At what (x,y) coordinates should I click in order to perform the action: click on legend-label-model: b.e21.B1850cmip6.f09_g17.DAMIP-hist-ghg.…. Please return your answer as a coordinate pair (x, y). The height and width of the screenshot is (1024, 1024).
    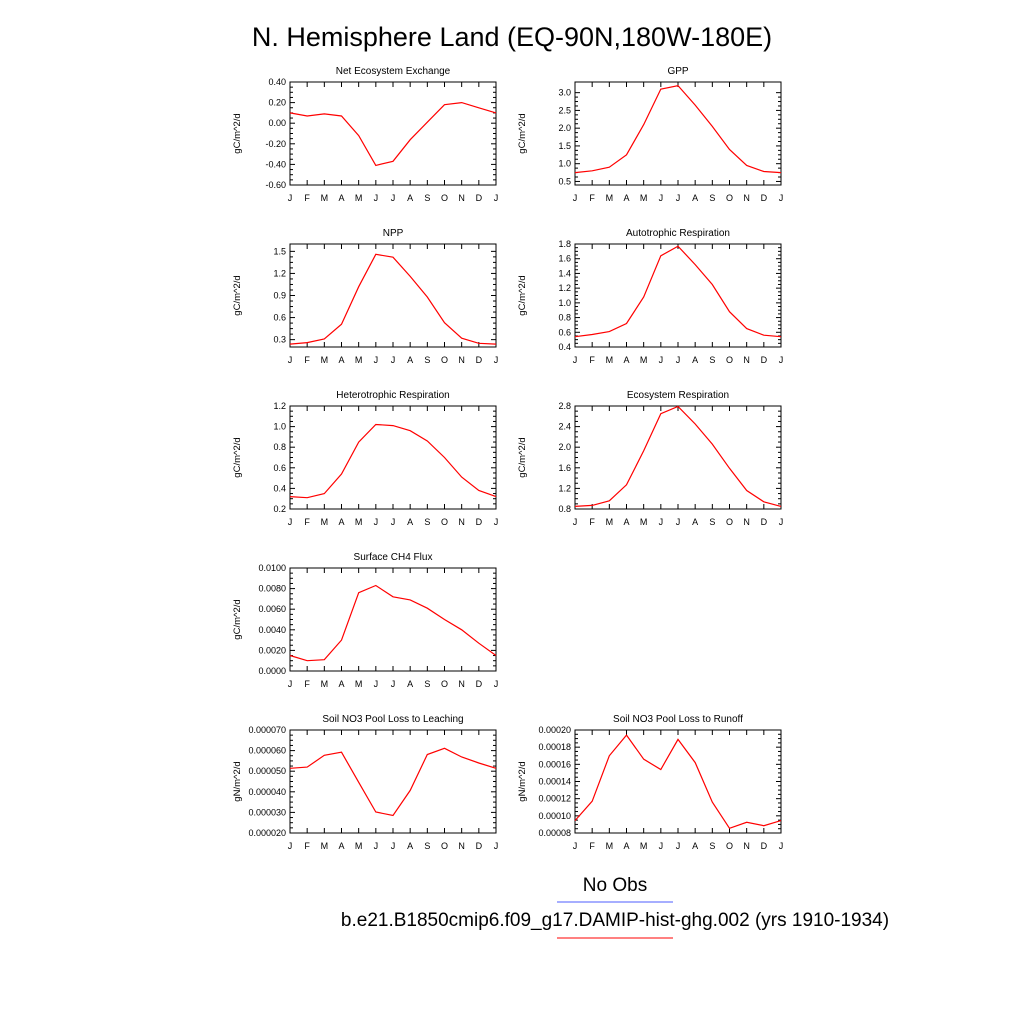
    Looking at the image, I should click on (615, 920).